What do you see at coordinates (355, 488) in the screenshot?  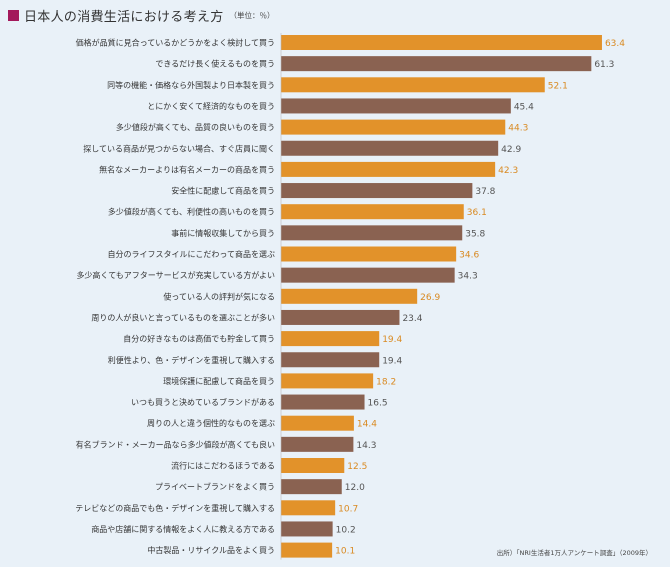 I see `value-label: 12.0` at bounding box center [355, 488].